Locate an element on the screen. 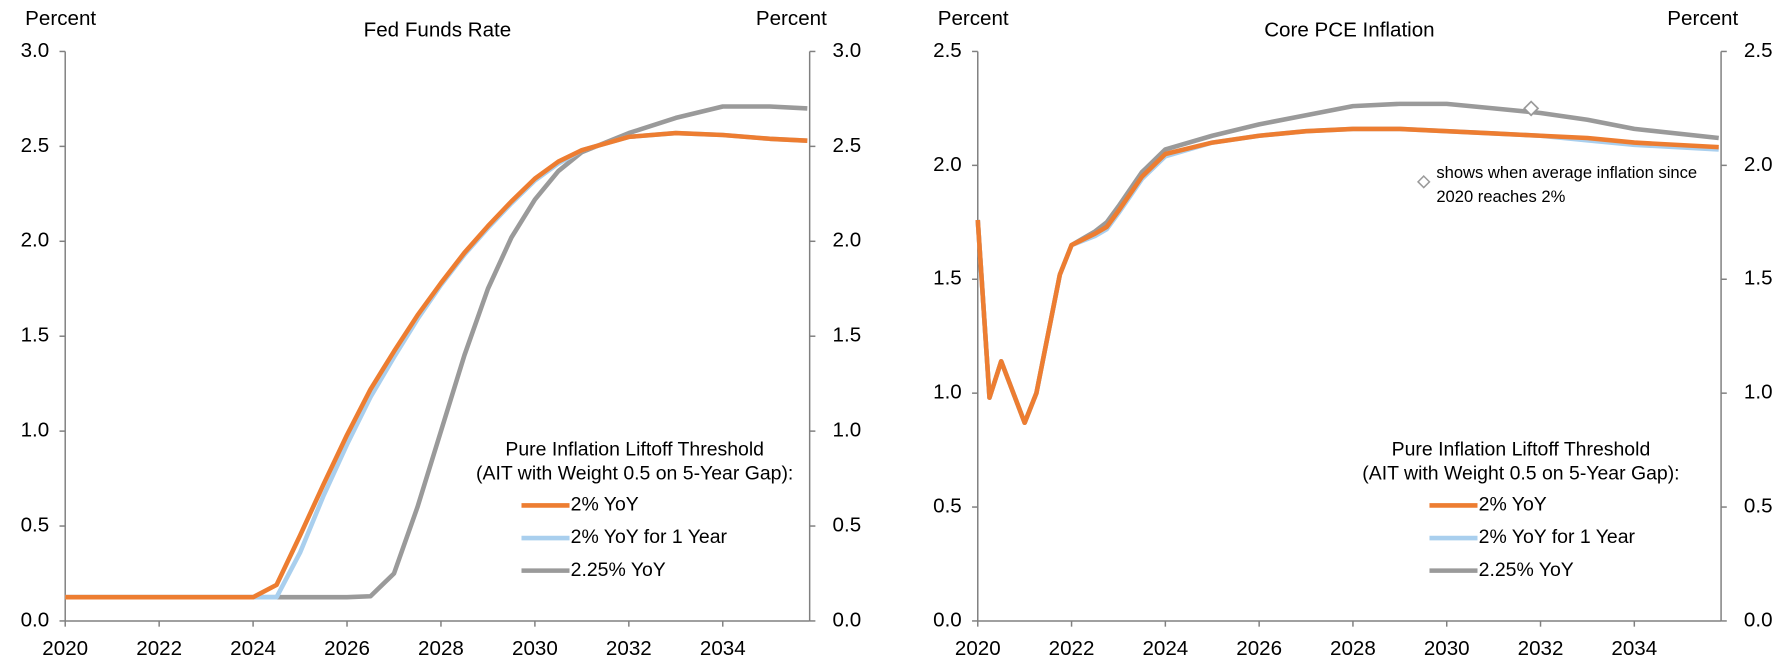 The height and width of the screenshot is (658, 1784). y2-tick-label: 3.0 is located at coordinates (847, 50).